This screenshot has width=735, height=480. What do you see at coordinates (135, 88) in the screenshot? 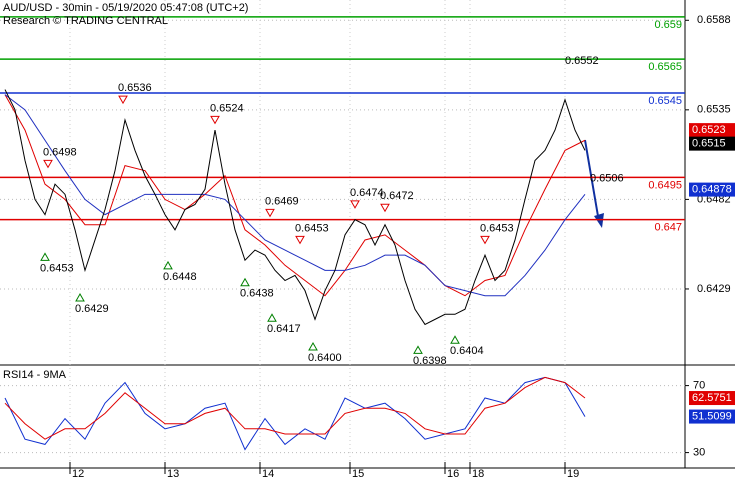
I see `annotation-label: 0.6536` at bounding box center [135, 88].